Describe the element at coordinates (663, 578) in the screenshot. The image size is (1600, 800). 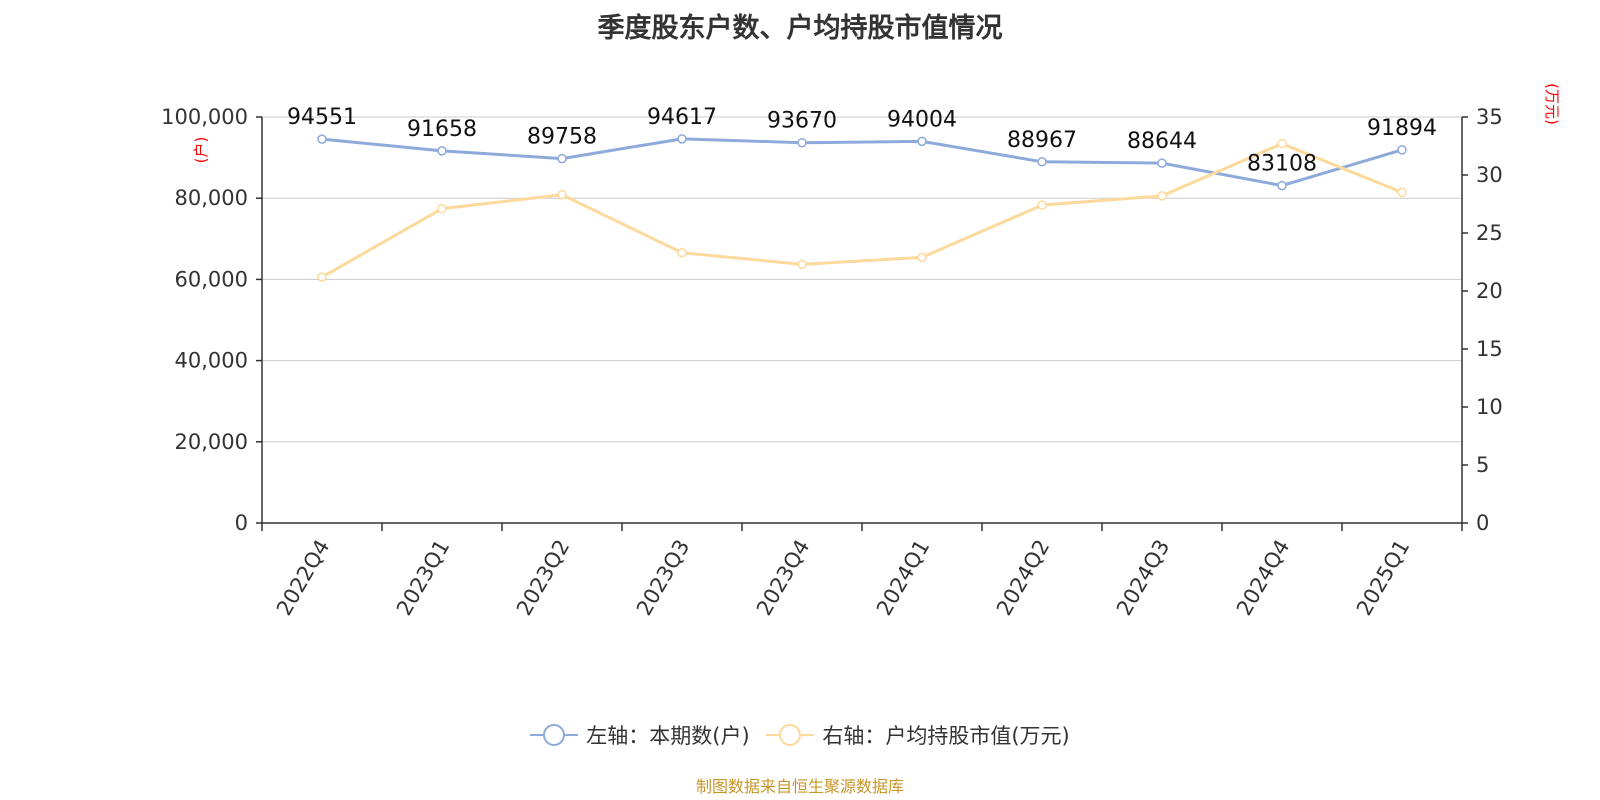
I see `x-axis-category-label: 2023Q3` at that location.